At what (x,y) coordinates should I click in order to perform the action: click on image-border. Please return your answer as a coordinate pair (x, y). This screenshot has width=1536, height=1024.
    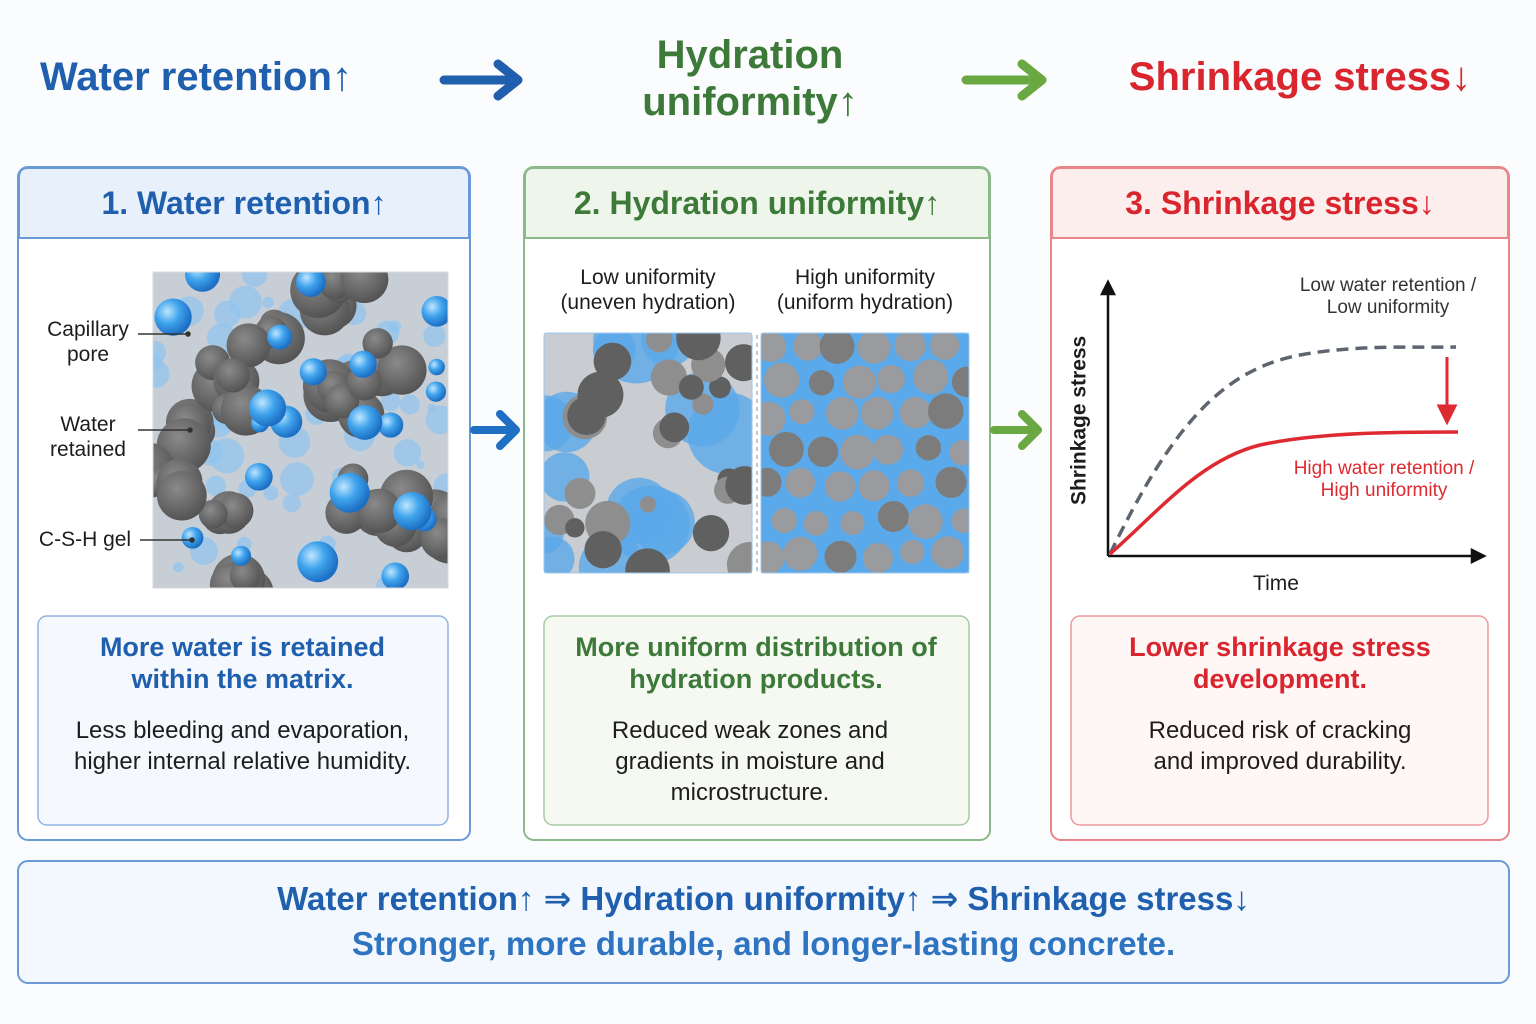
    Looking at the image, I should click on (865, 453).